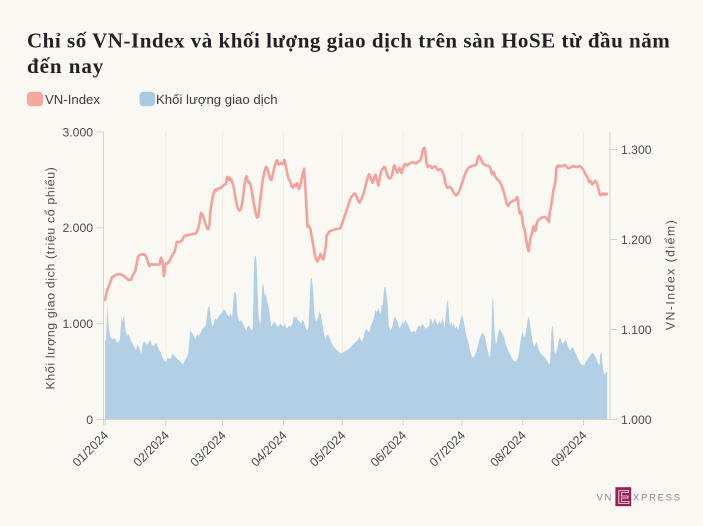 The image size is (703, 526). I want to click on svg-text: VN, so click(605, 498).